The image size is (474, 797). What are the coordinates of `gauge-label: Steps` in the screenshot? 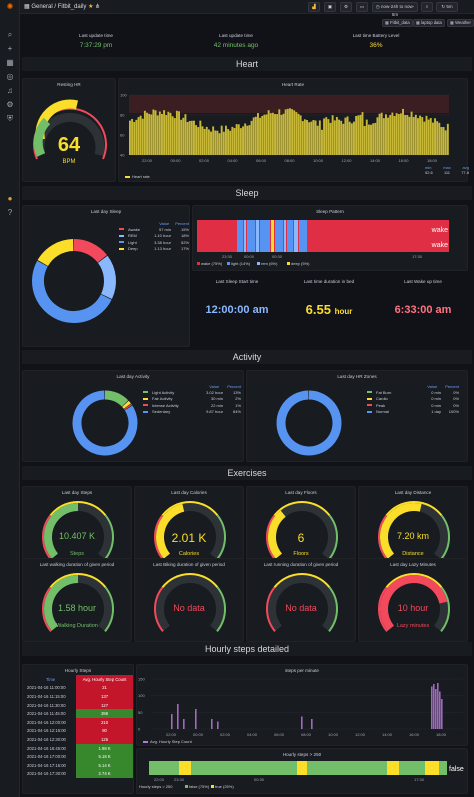 It's located at (77, 554).